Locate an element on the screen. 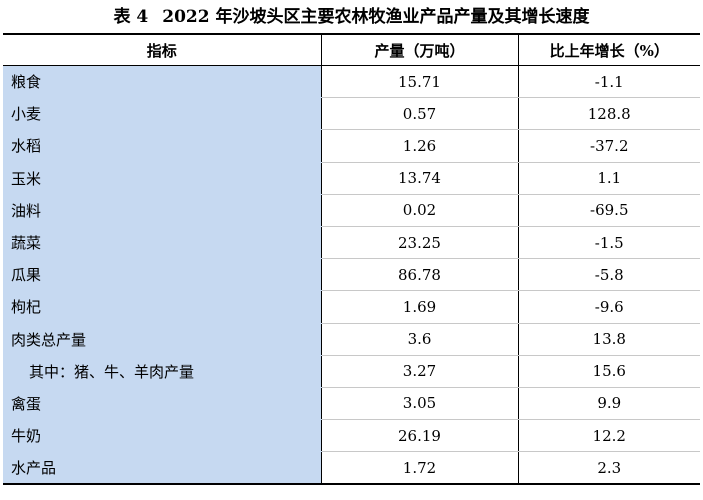  row-label: 肉类总产量 is located at coordinates (162, 339).